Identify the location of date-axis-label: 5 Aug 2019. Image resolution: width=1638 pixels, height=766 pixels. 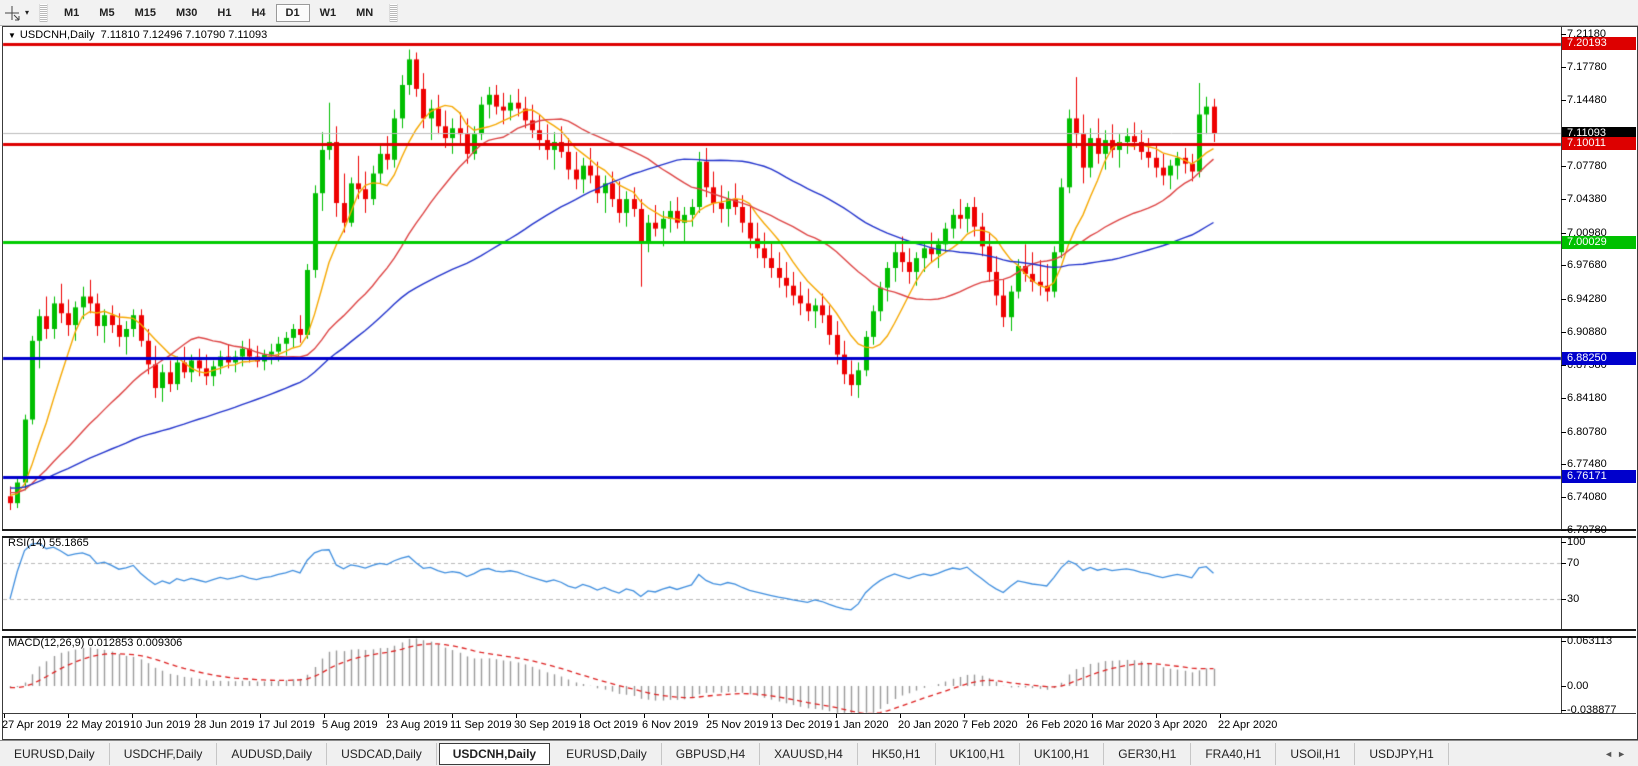
(350, 725).